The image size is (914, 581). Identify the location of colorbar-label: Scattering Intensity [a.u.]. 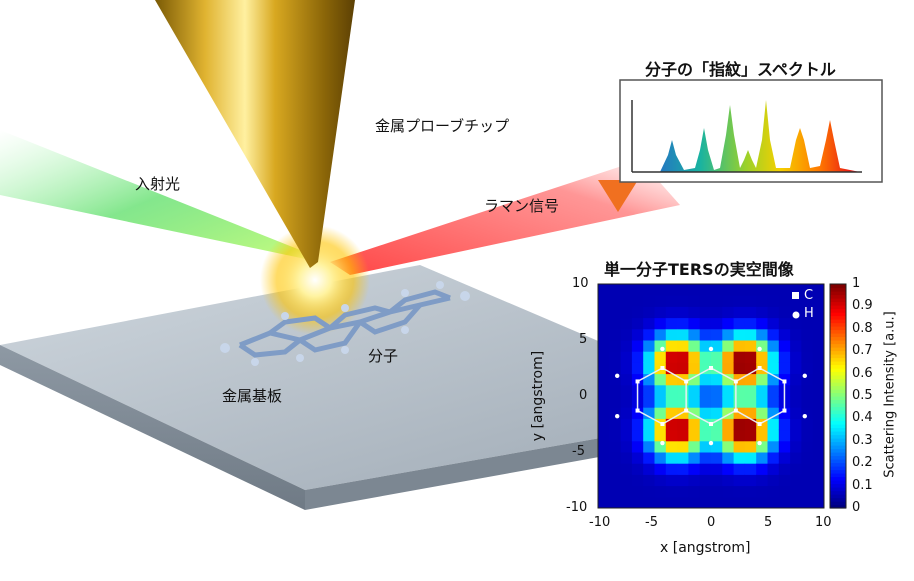
(890, 394).